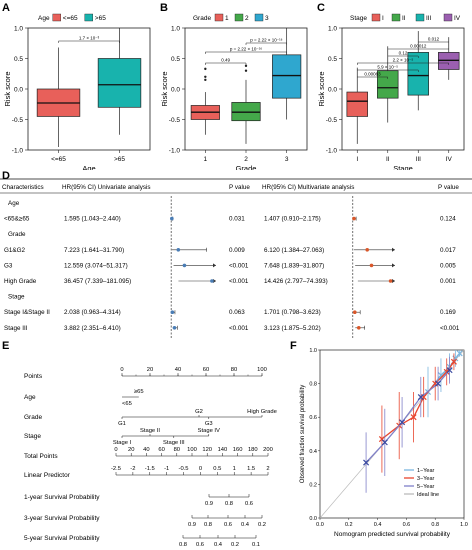  Describe the element at coordinates (407, 525) in the screenshot. I see `x-tick-label: 0.6` at that location.